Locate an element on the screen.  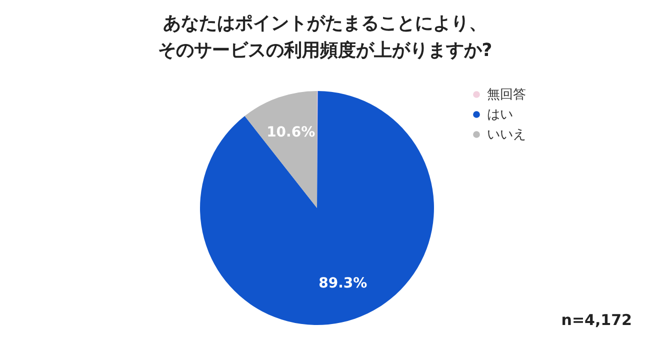
legend-label: 無回答 is located at coordinates (506, 95).